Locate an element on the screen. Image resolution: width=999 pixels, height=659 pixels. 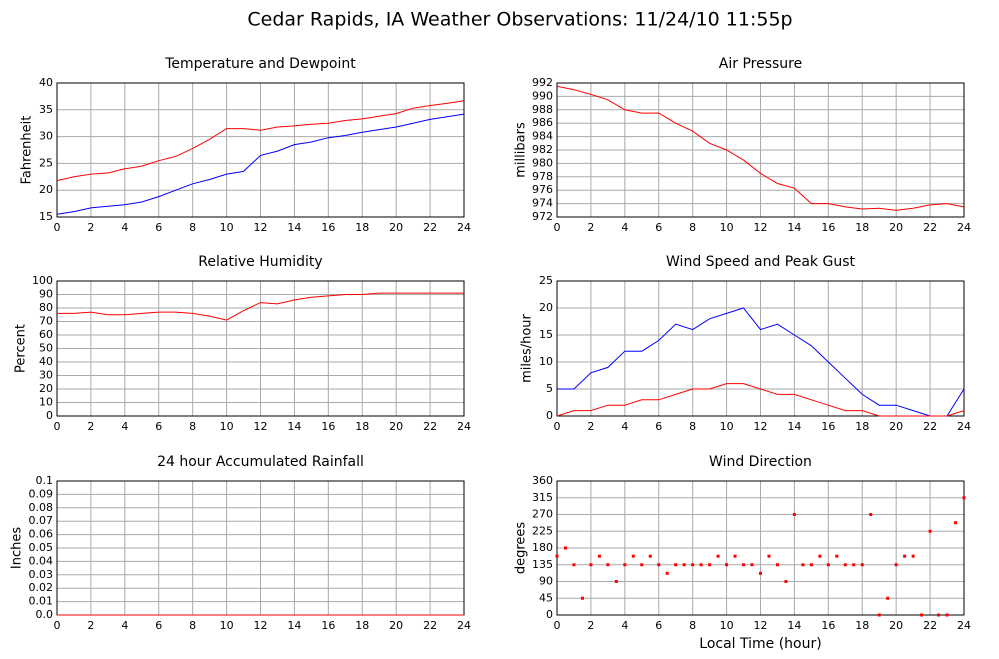
y-tick-label: 50 is located at coordinates (46, 348).